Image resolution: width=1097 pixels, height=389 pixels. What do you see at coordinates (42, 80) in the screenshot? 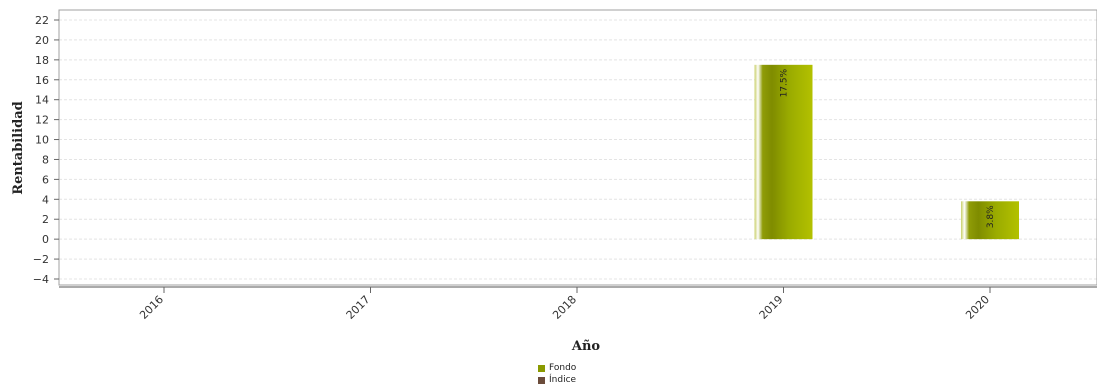
I see `y-tick-label: 16` at bounding box center [42, 80].